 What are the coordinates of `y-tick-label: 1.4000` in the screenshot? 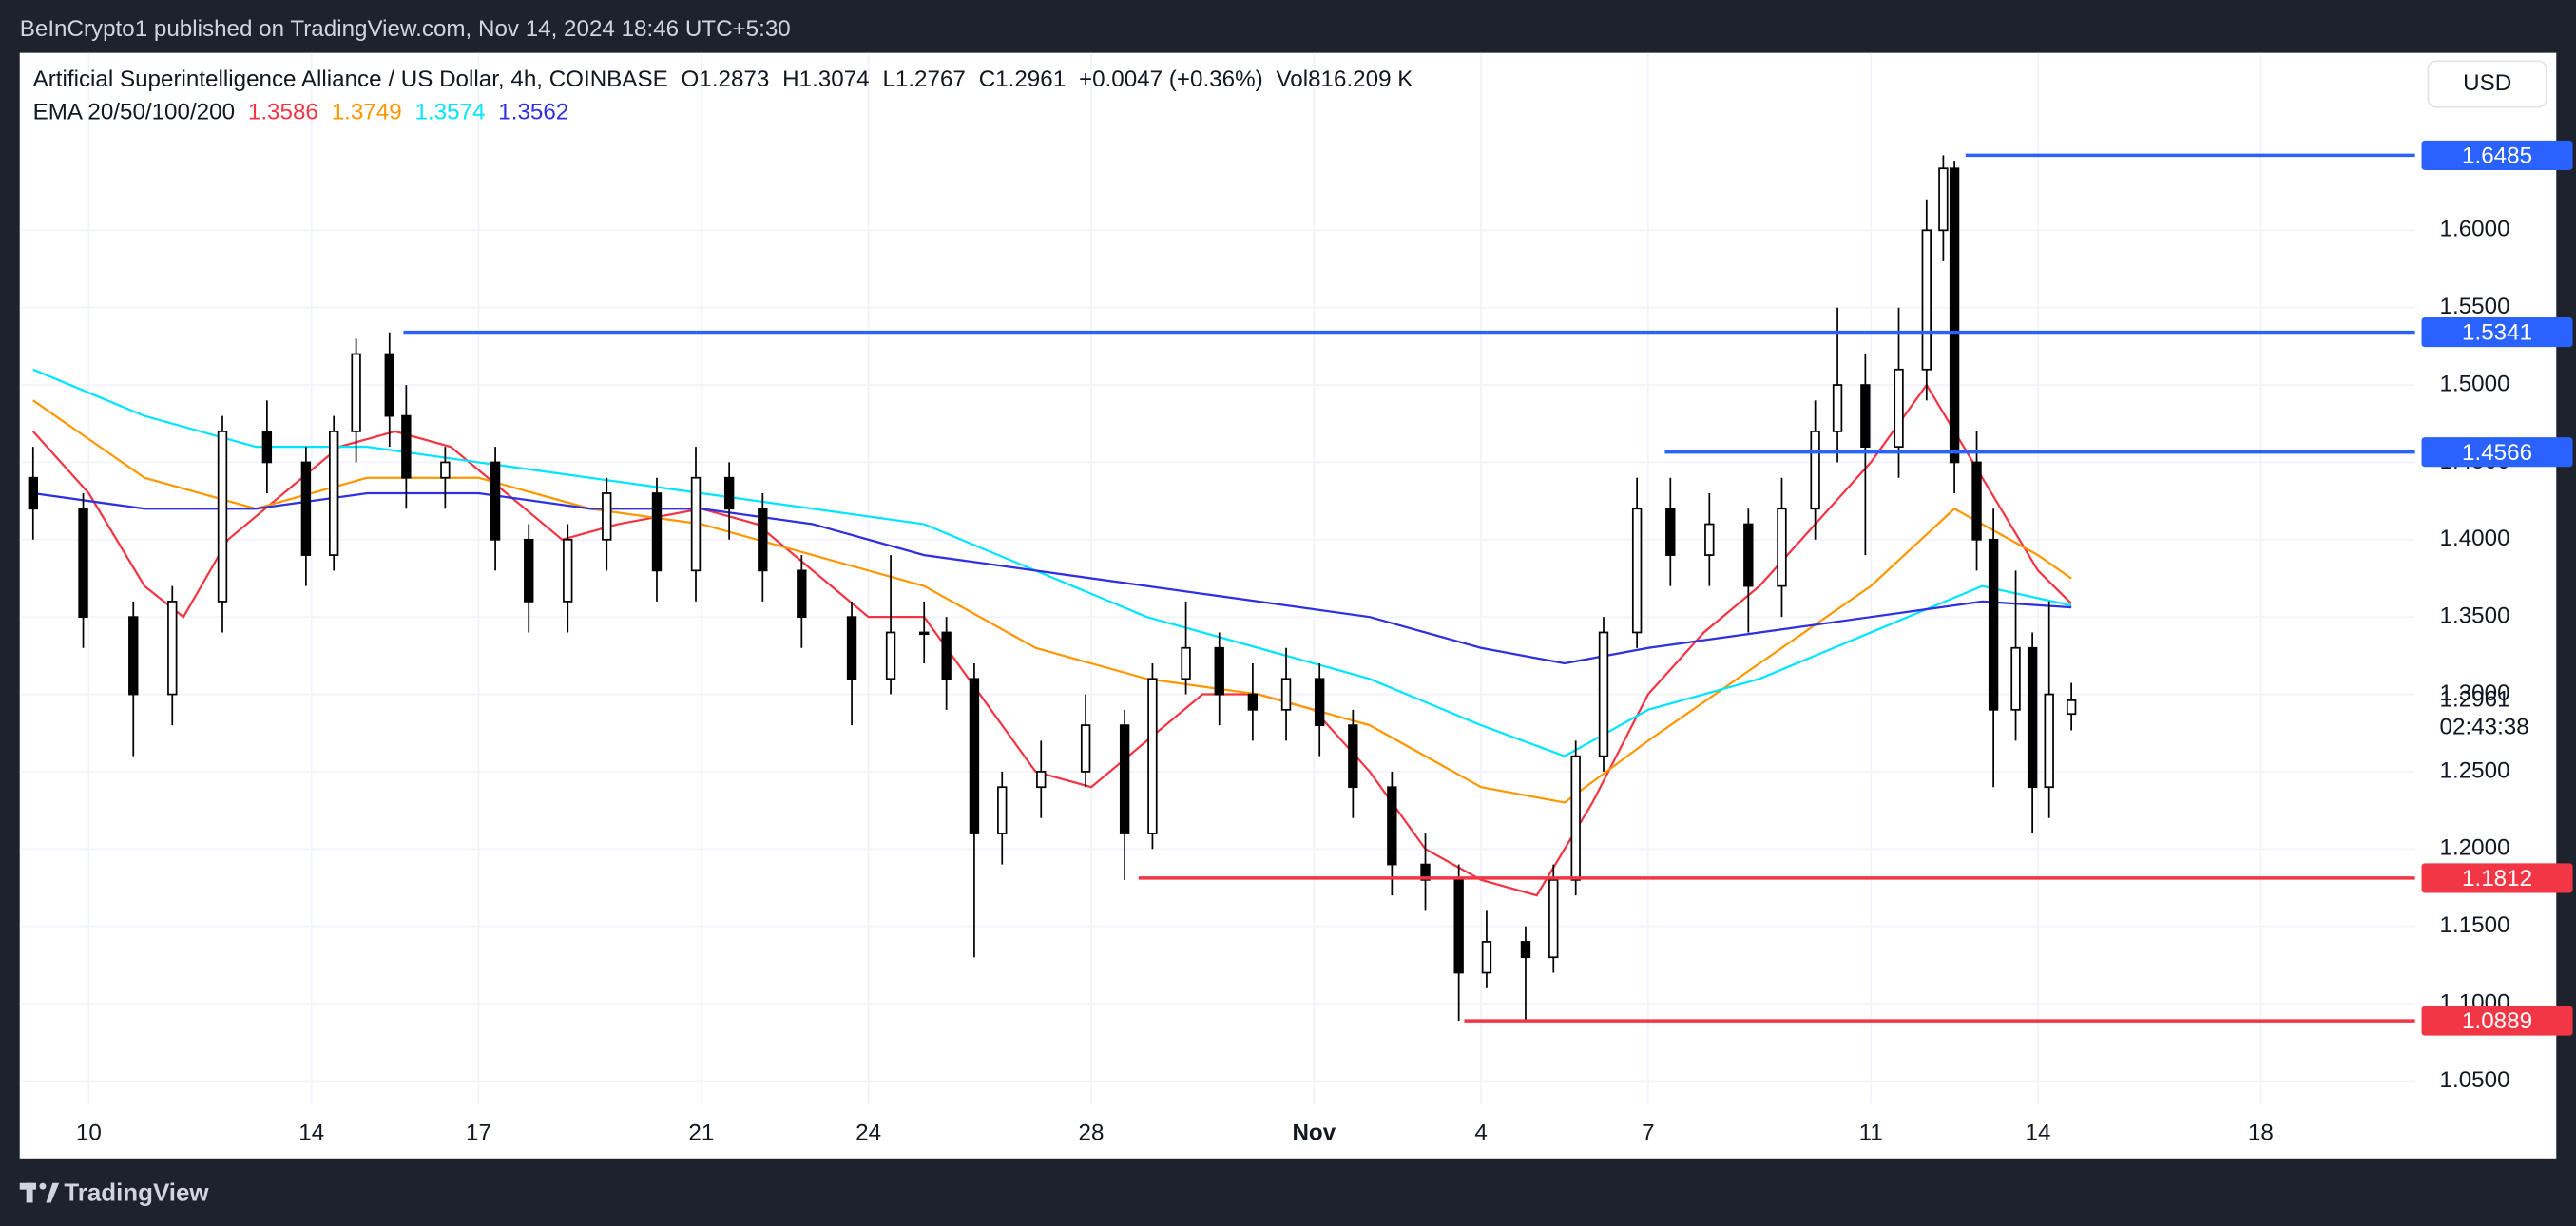 It's located at (2475, 538).